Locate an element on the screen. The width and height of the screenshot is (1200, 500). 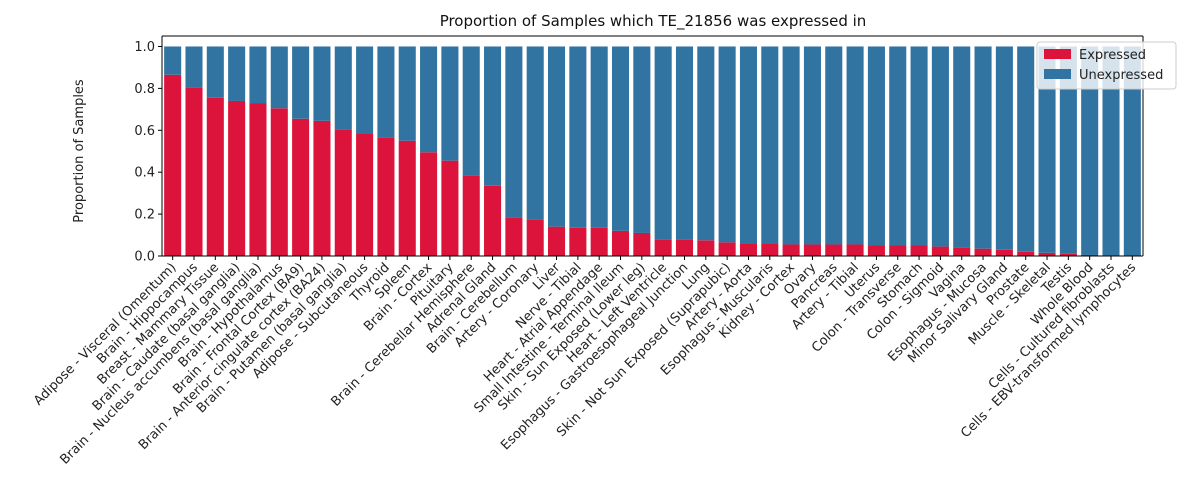
legend-box is located at coordinates (1106, 65).